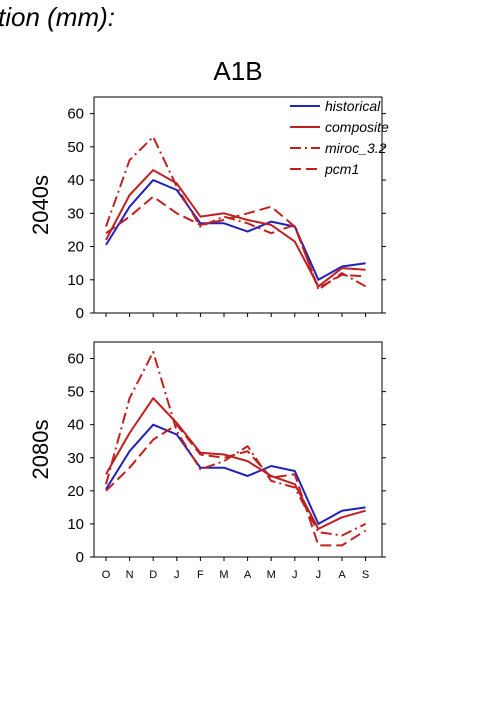 This screenshot has width=501, height=709. I want to click on legend-label-miroc_3.2: miroc_3.2, so click(356, 148).